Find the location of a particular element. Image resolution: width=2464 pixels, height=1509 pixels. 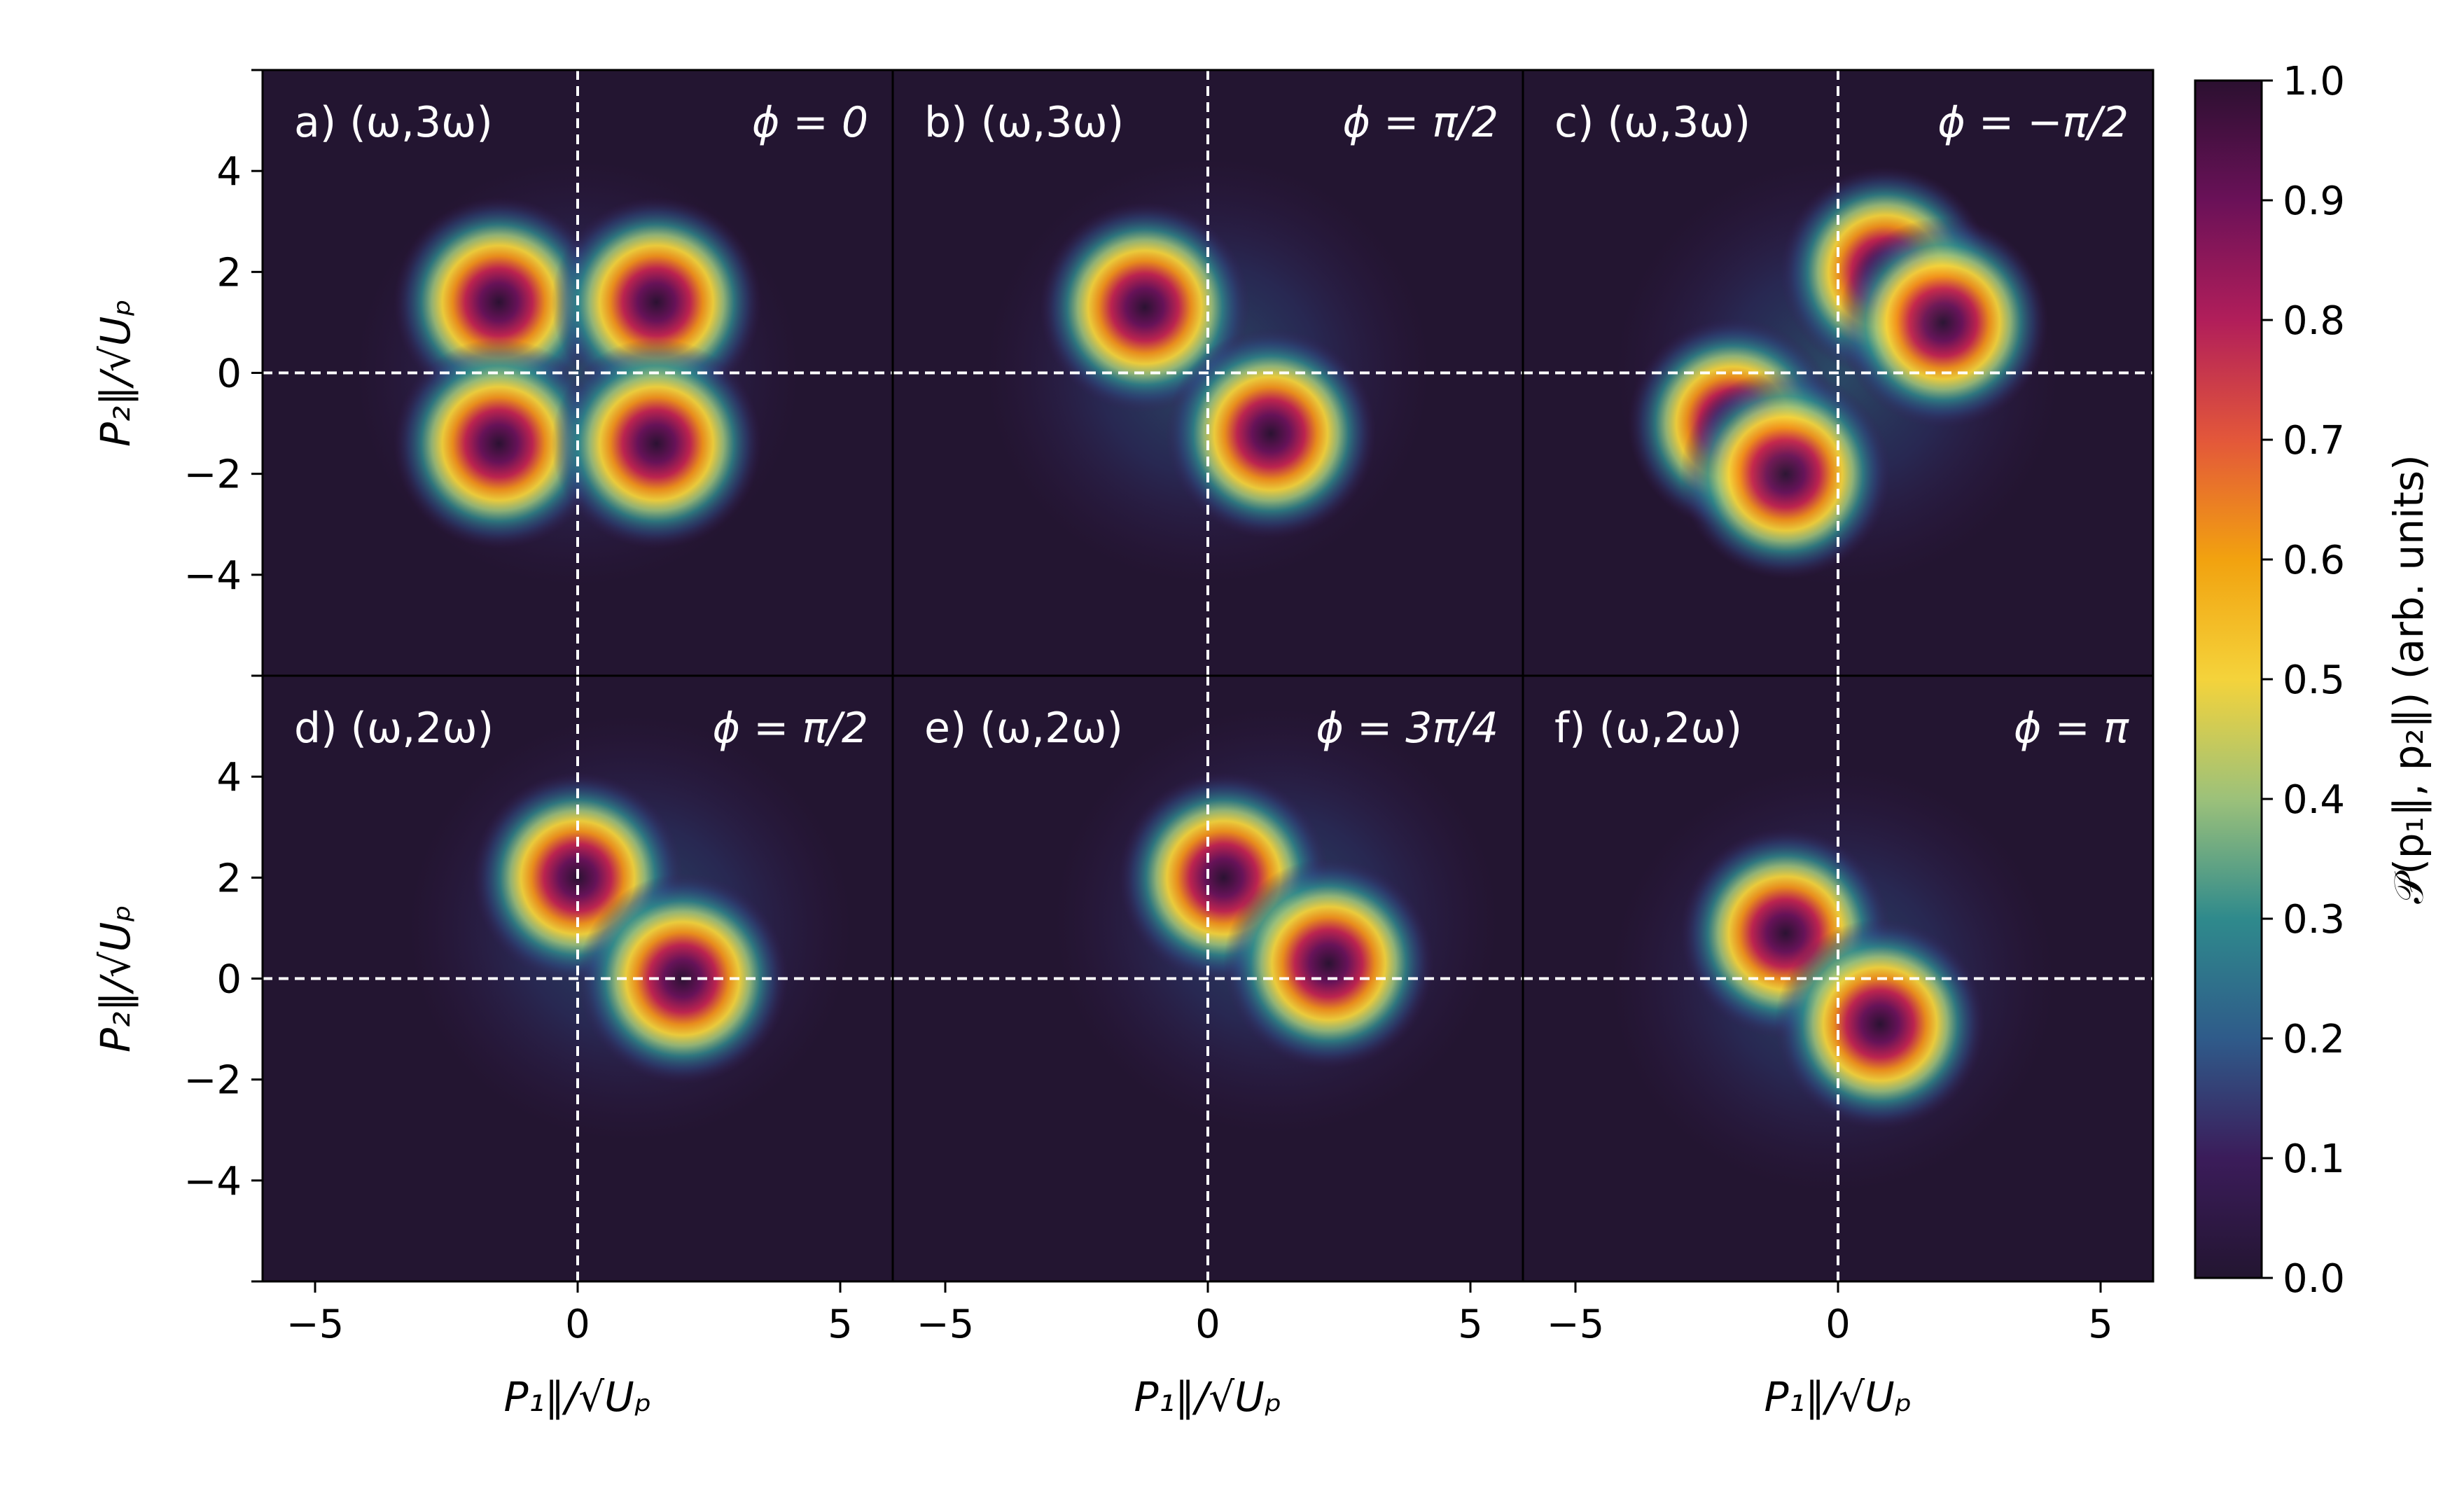

panel-label: b) (ω,3ω) is located at coordinates (1024, 122).